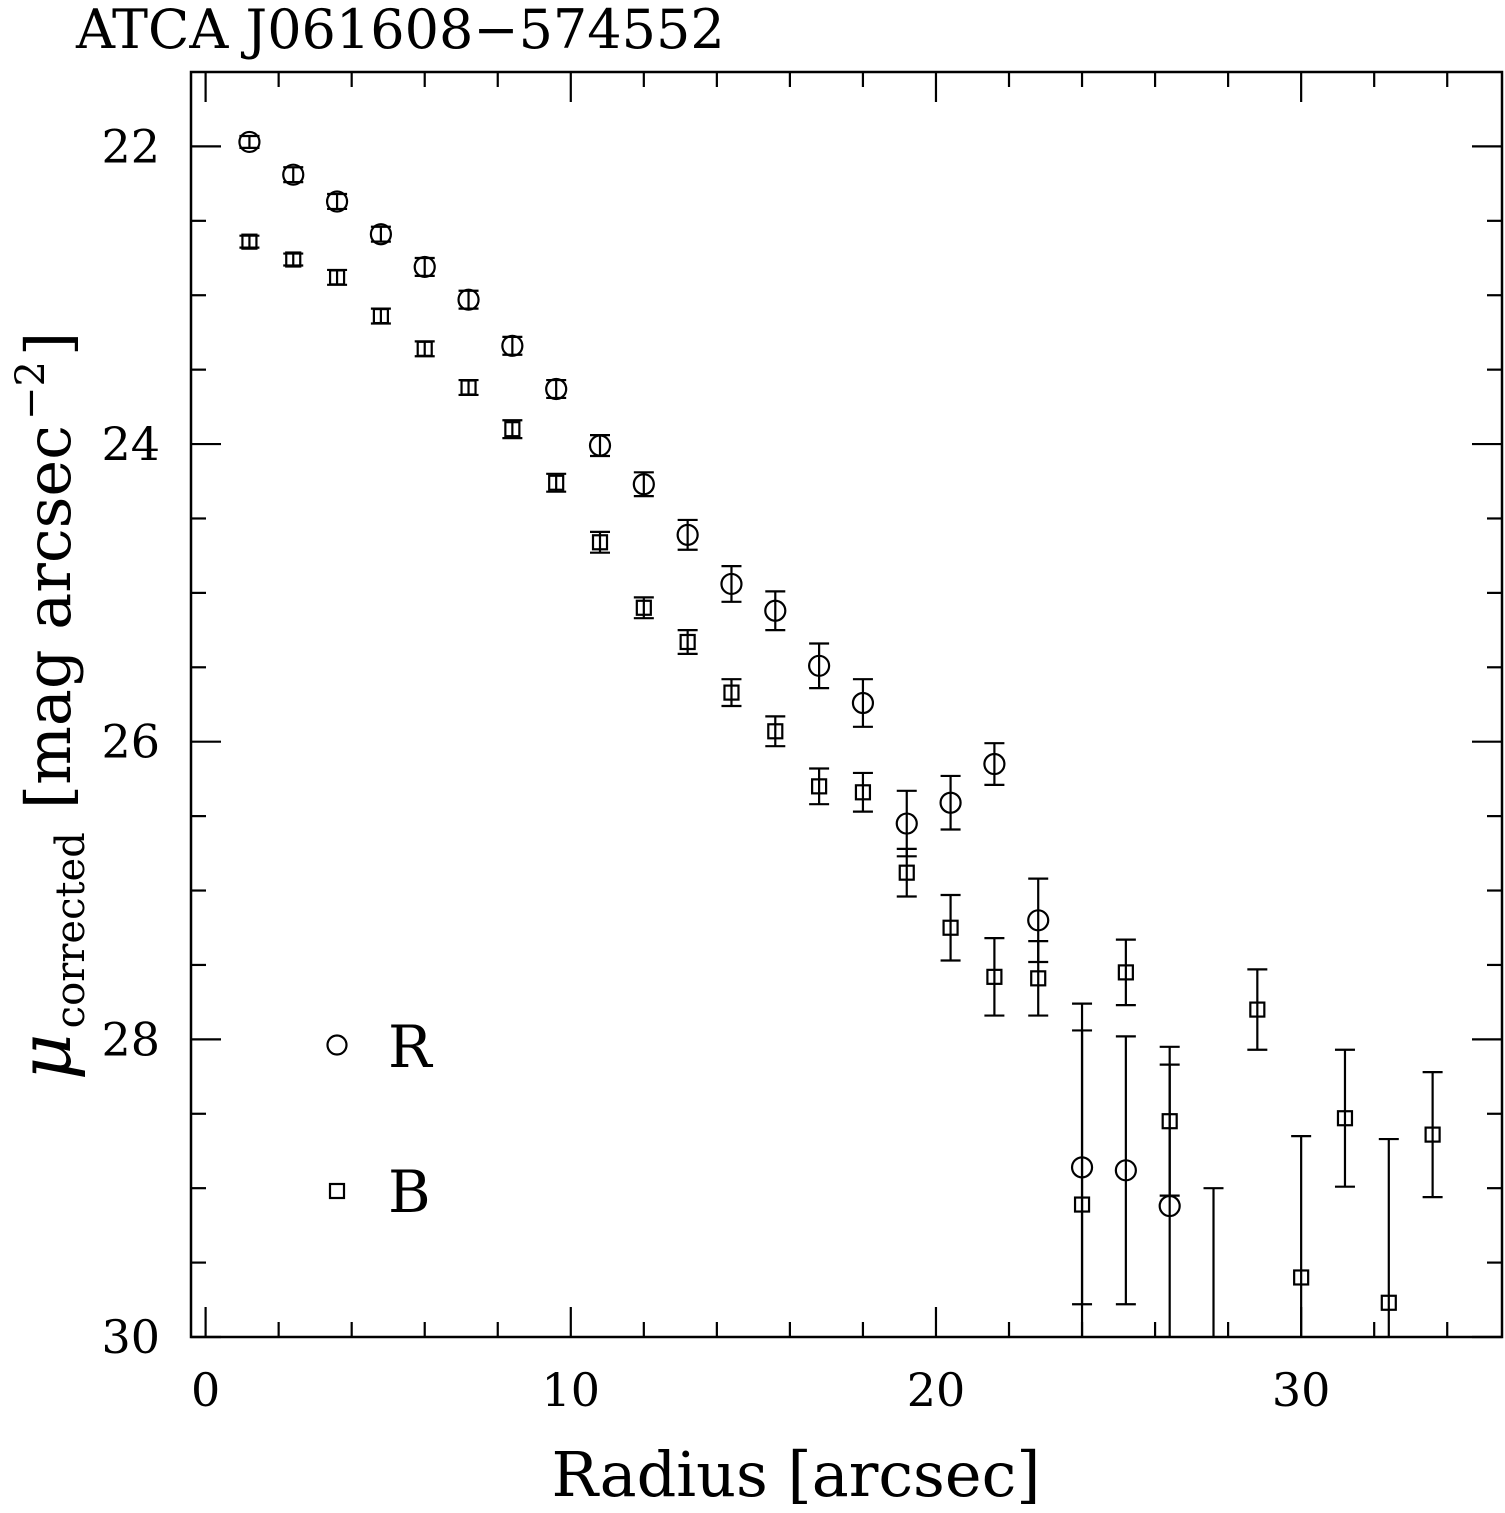 The width and height of the screenshot is (1505, 1513). Describe the element at coordinates (400, 30) in the screenshot. I see `chart-title: ATCA J061608−574552` at that location.